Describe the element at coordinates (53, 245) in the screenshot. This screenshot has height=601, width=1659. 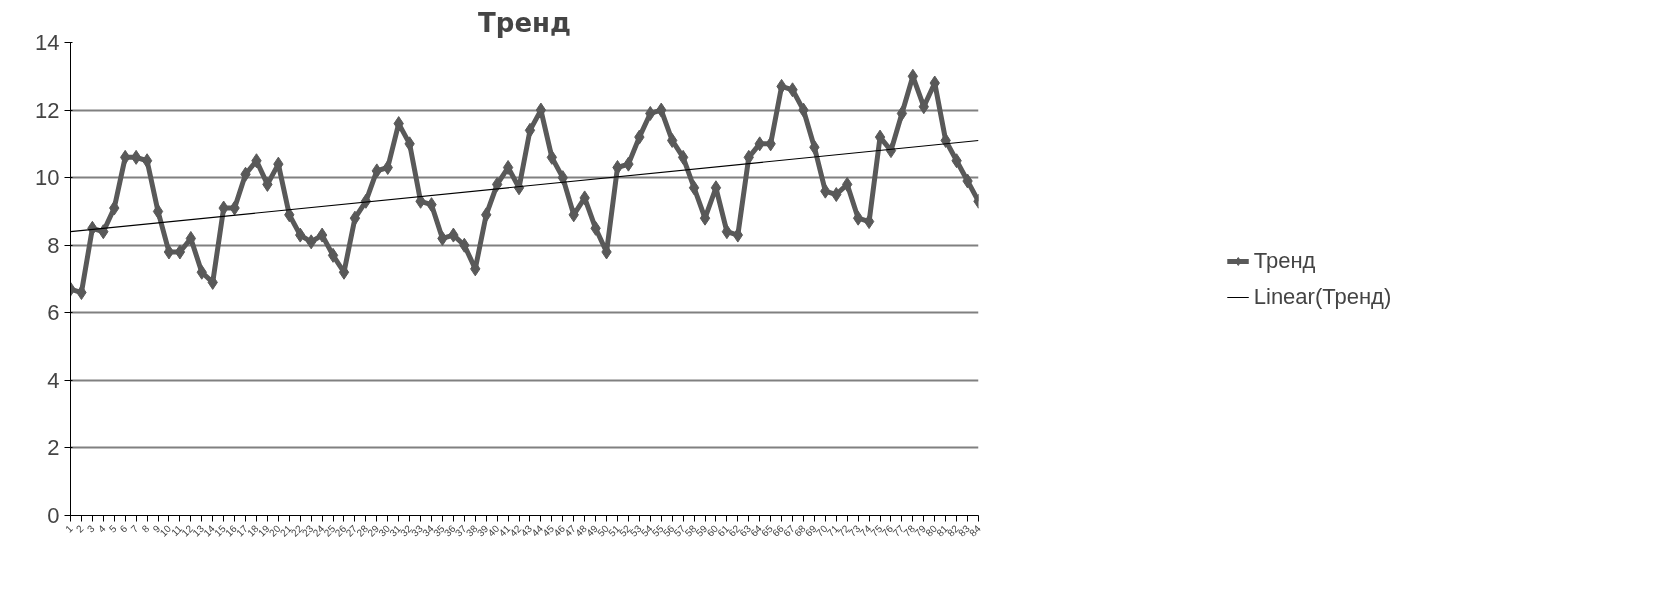
I see `y-tick-label: 8` at that location.